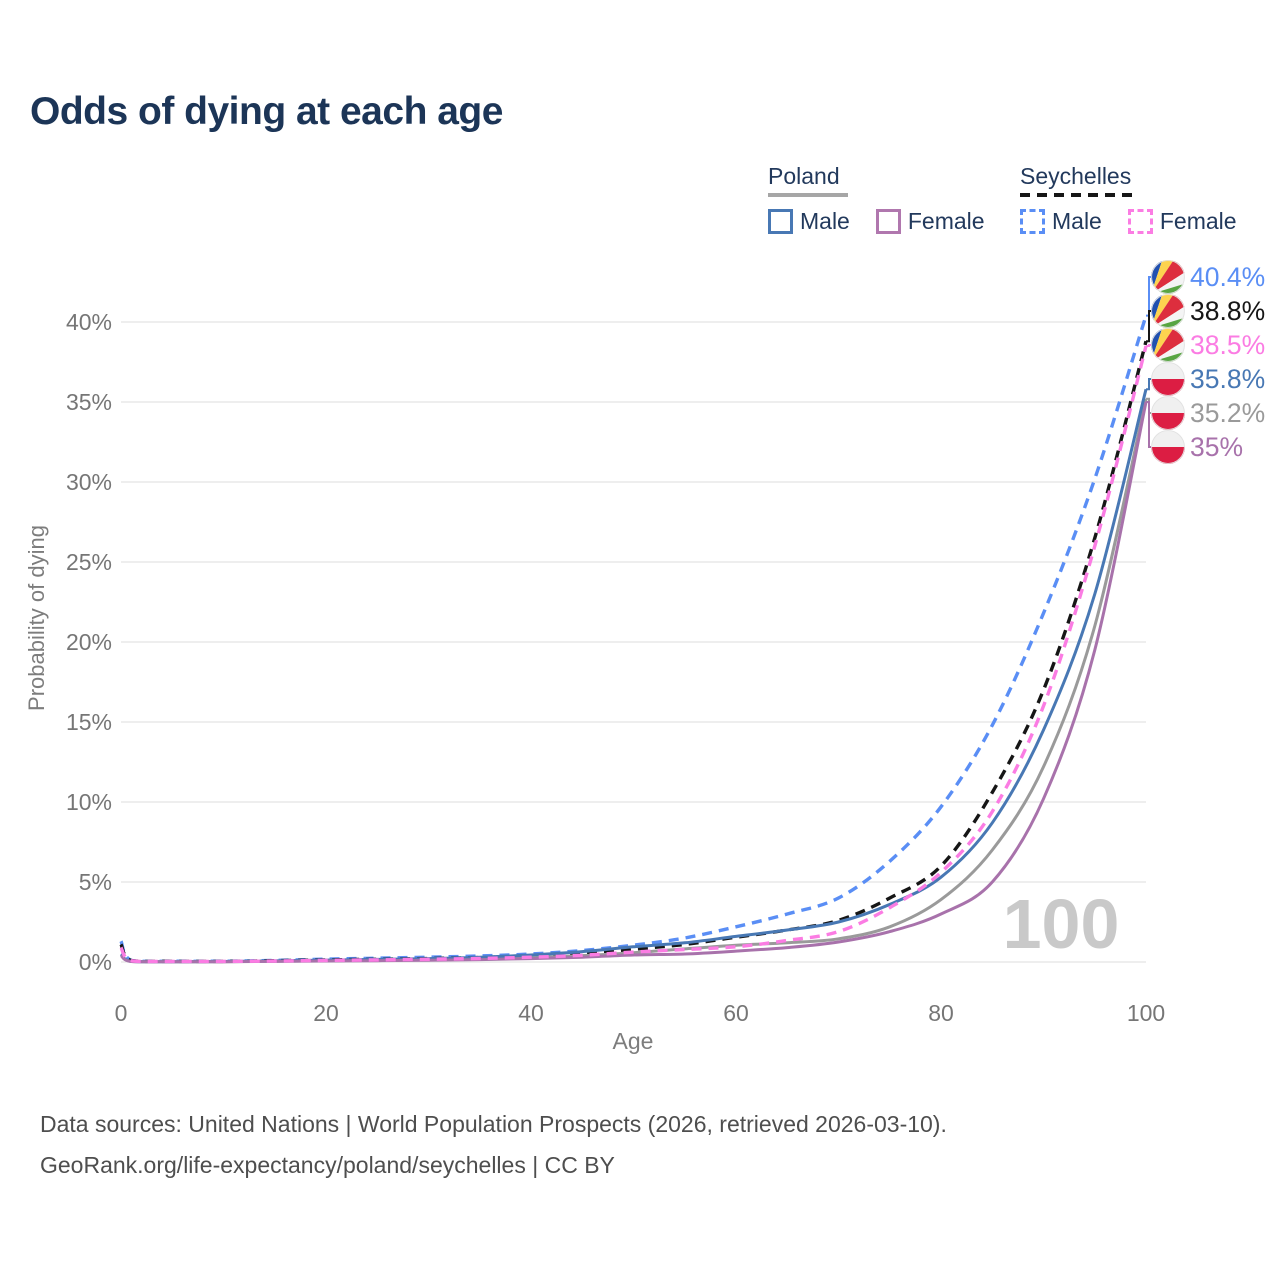 The image size is (1280, 1280). Describe the element at coordinates (95, 962) in the screenshot. I see `y-tick-label: 0%` at that location.